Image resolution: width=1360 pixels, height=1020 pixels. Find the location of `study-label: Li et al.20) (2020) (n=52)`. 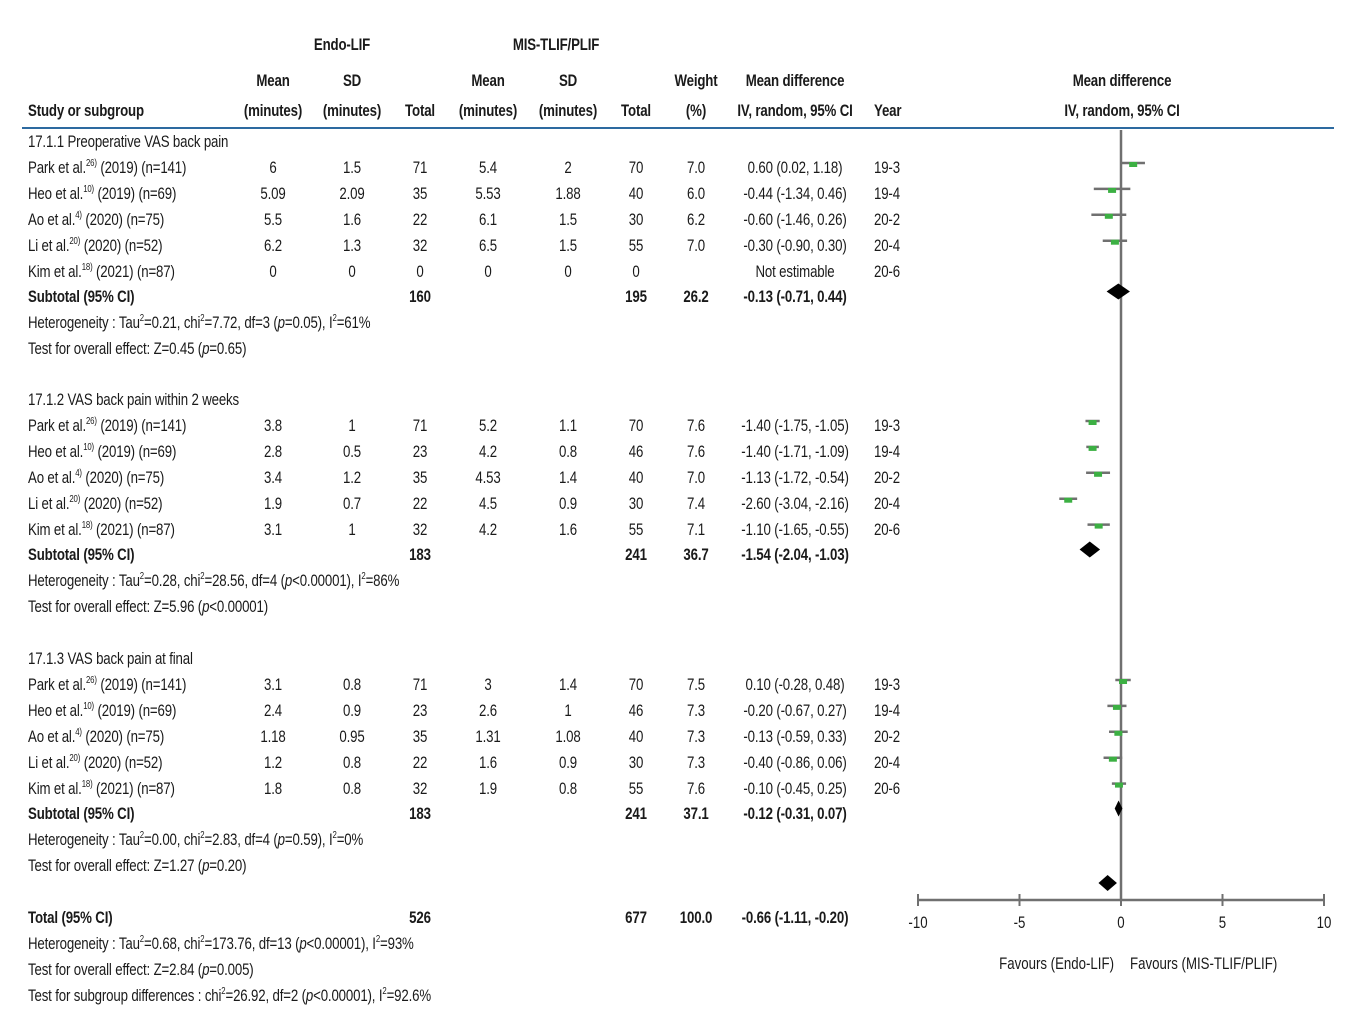

study-label: Li et al.20) (2020) (n=52) is located at coordinates (95, 504).